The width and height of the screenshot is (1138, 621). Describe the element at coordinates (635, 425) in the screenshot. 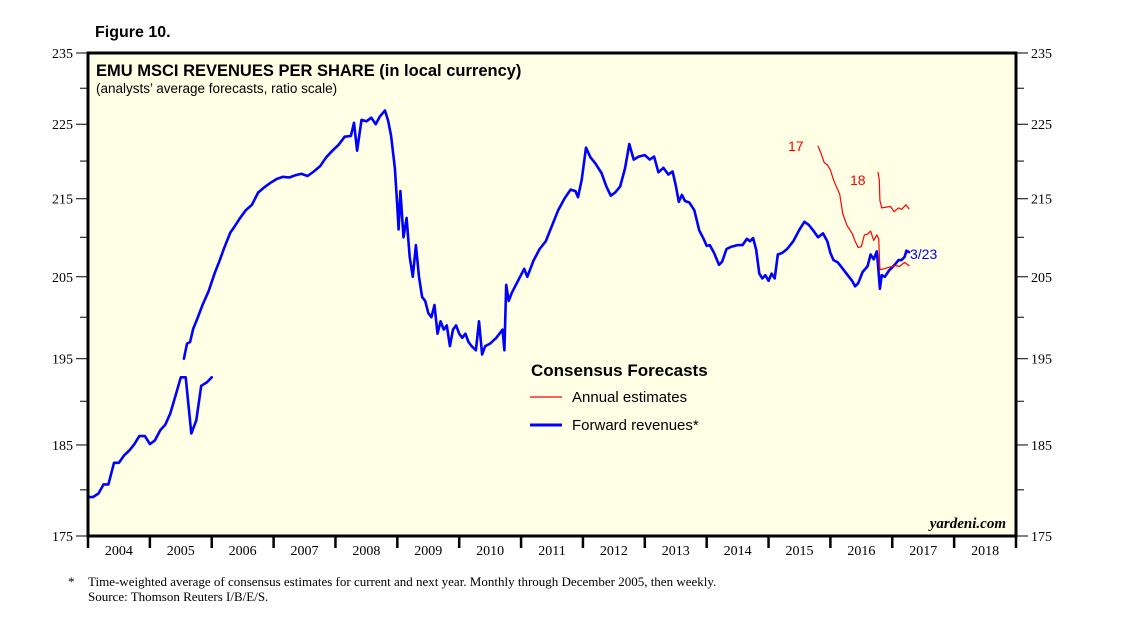

I see `legend-label-forward: Forward revenues*` at that location.